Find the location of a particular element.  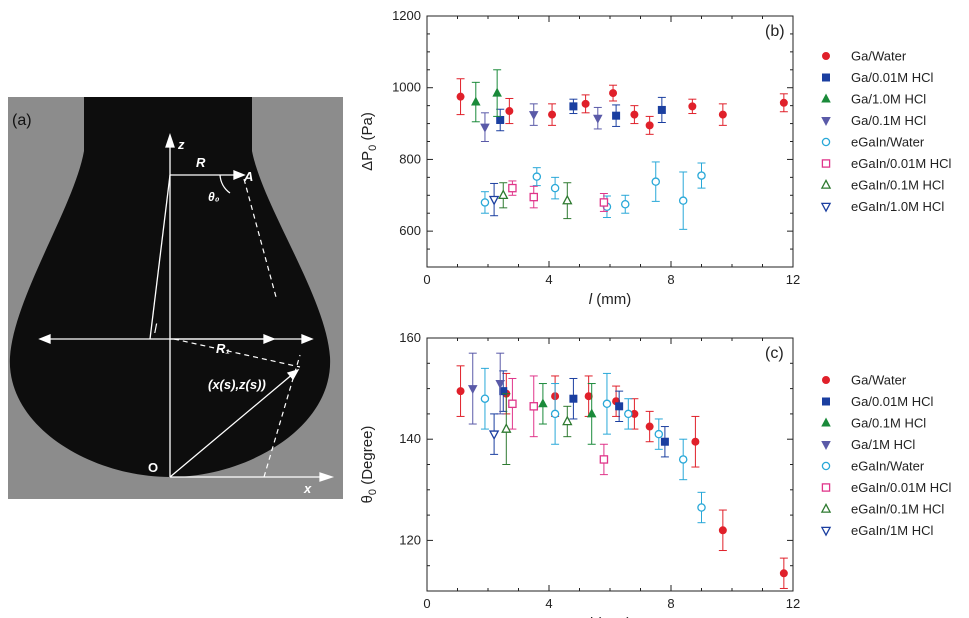

l-label: l is located at coordinates (156, 328).